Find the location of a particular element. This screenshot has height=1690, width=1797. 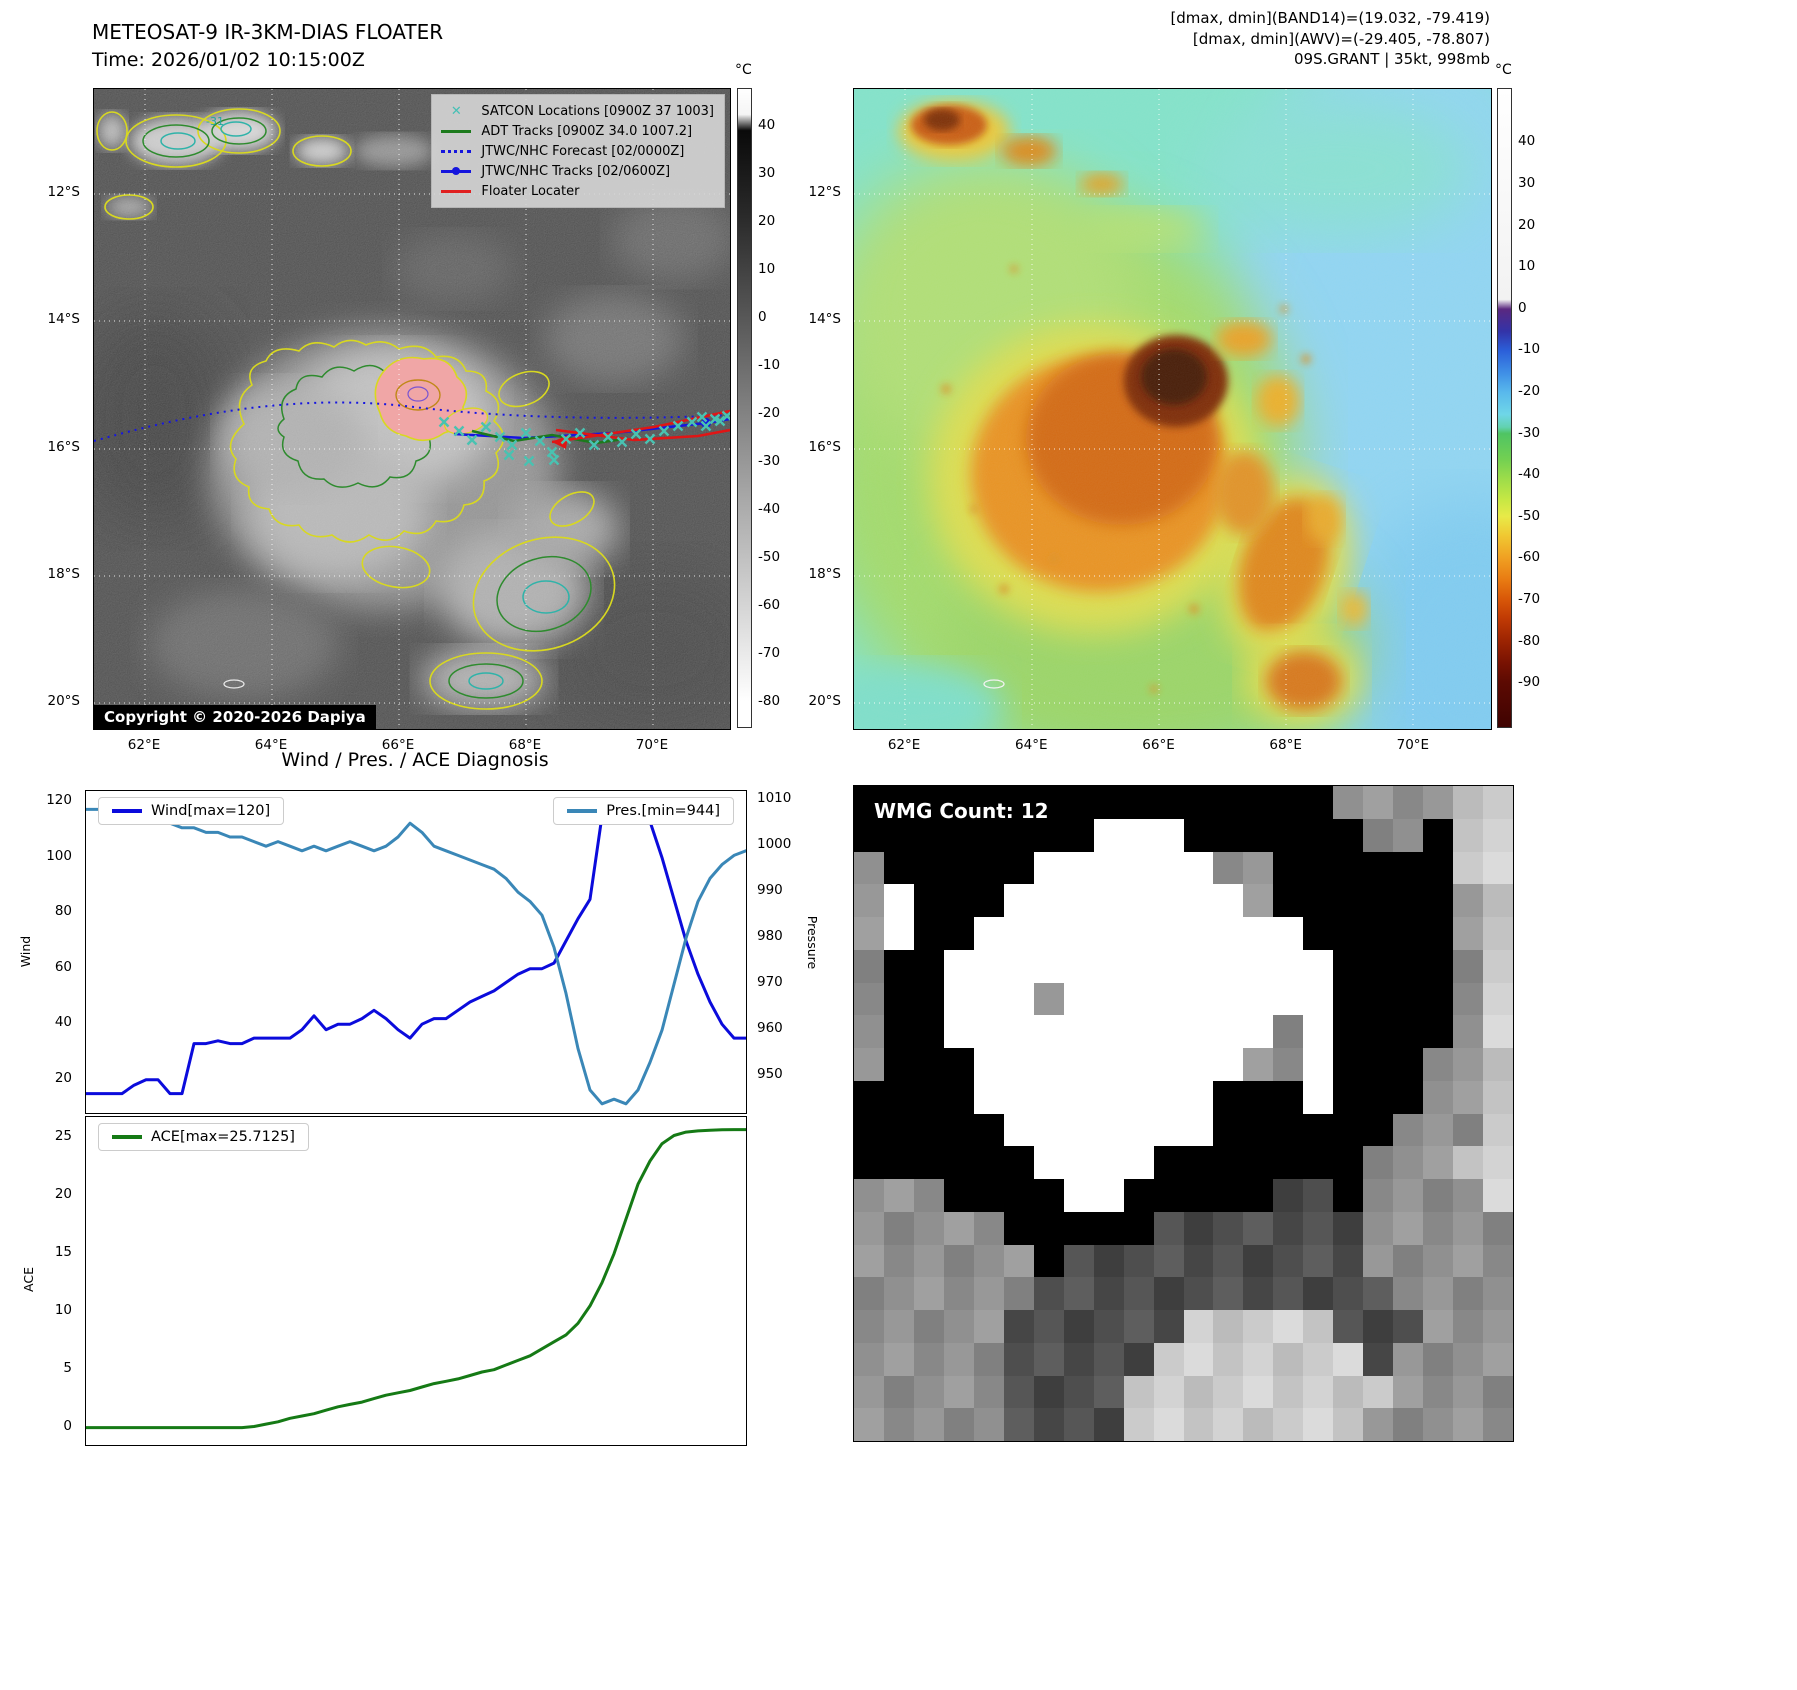

island-outline is located at coordinates (994, 684).